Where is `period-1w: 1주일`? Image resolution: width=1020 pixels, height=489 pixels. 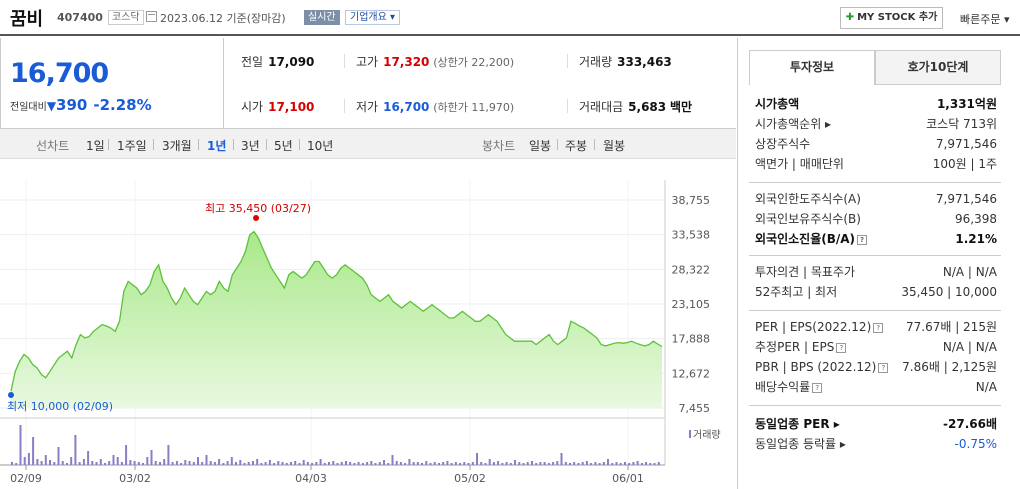 period-1w: 1주일 is located at coordinates (132, 146).